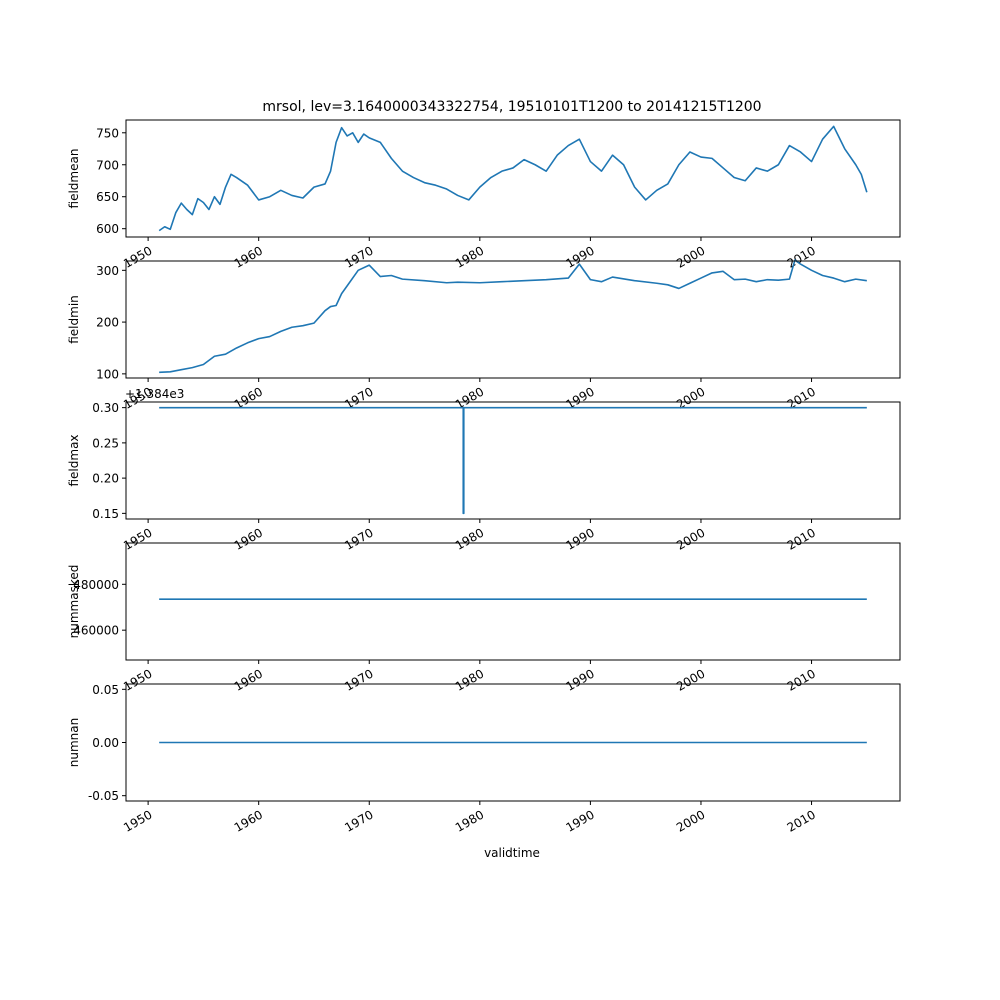  What do you see at coordinates (248, 679) in the screenshot?
I see `nummasked-x-tick-label: 1960` at bounding box center [248, 679].